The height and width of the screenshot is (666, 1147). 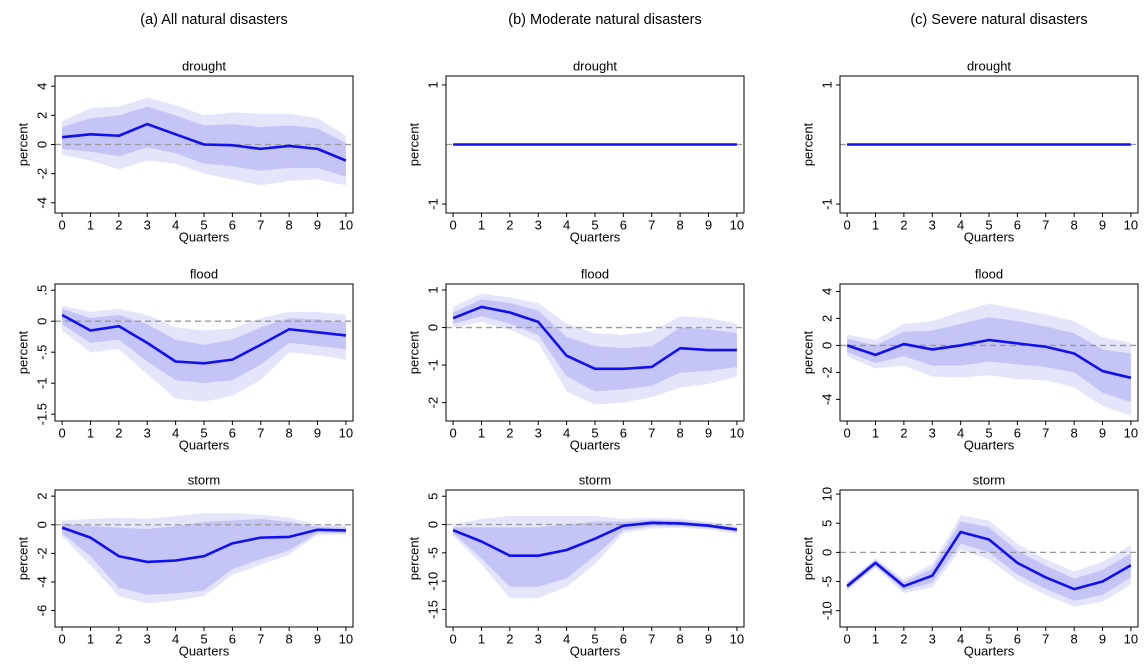 What do you see at coordinates (432, 553) in the screenshot?
I see `y-tick-label: -5` at bounding box center [432, 553].